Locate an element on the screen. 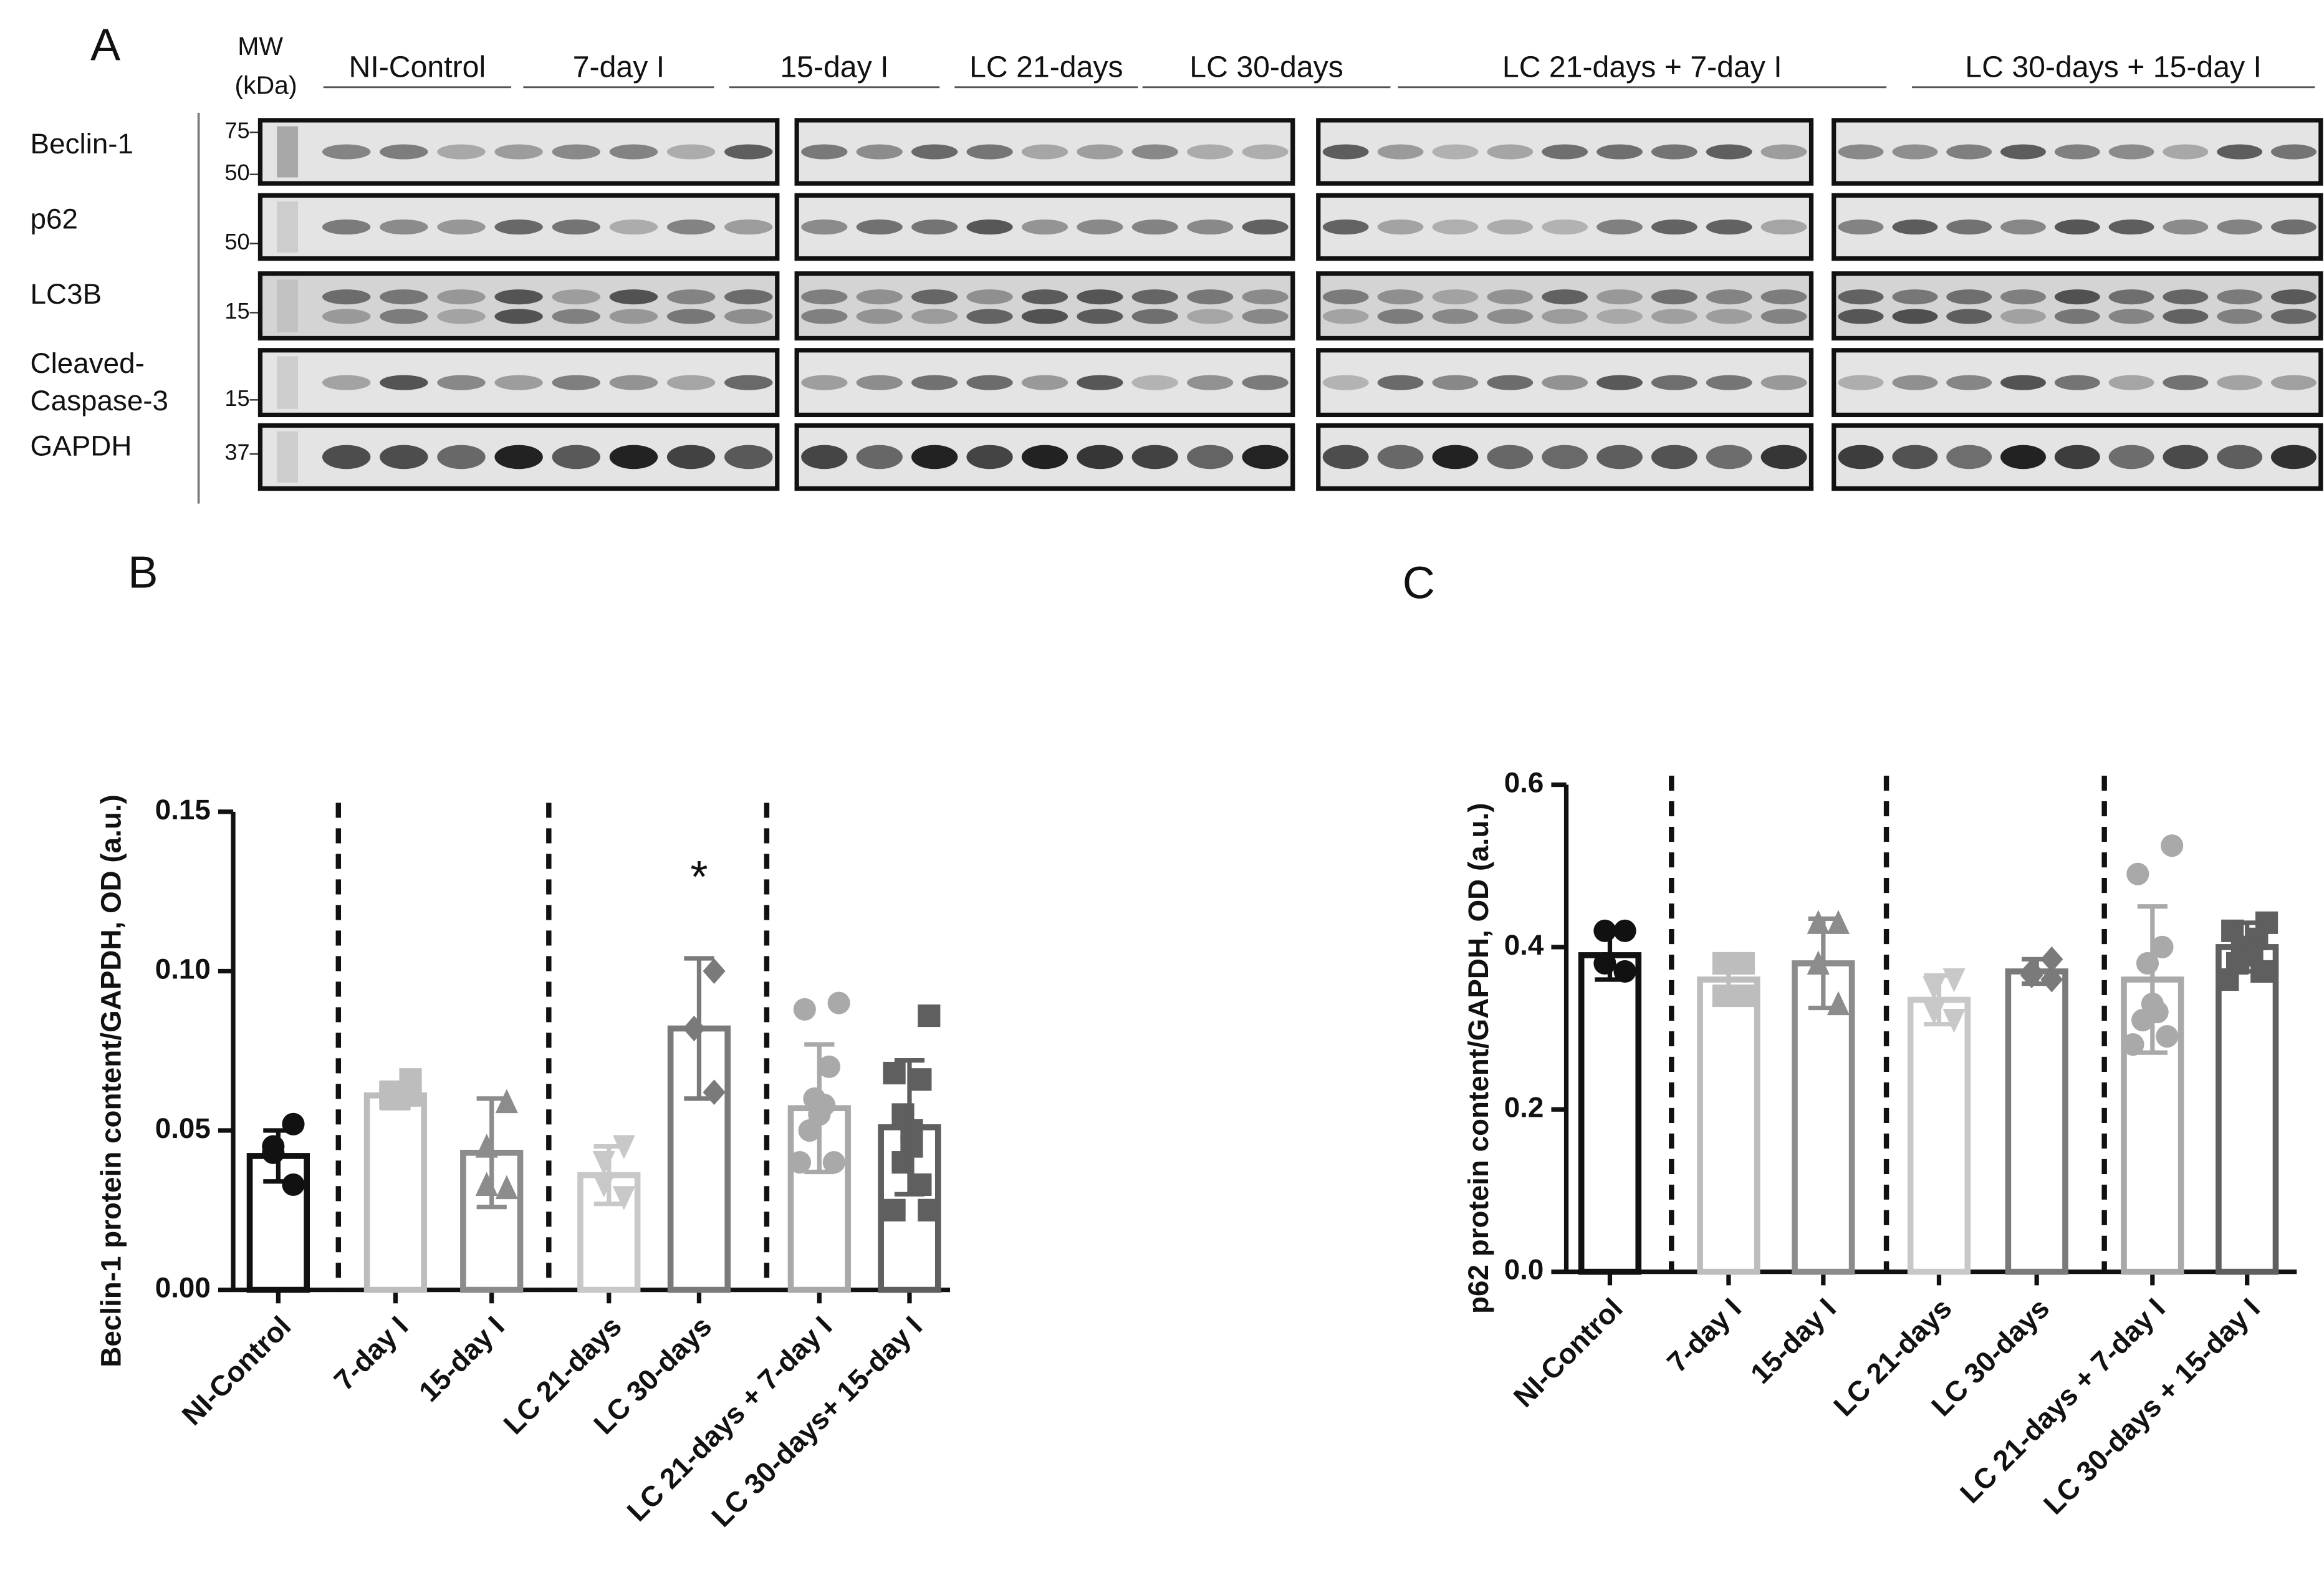 The height and width of the screenshot is (1595, 2324). y-tick-label: 0.10 is located at coordinates (183, 969).